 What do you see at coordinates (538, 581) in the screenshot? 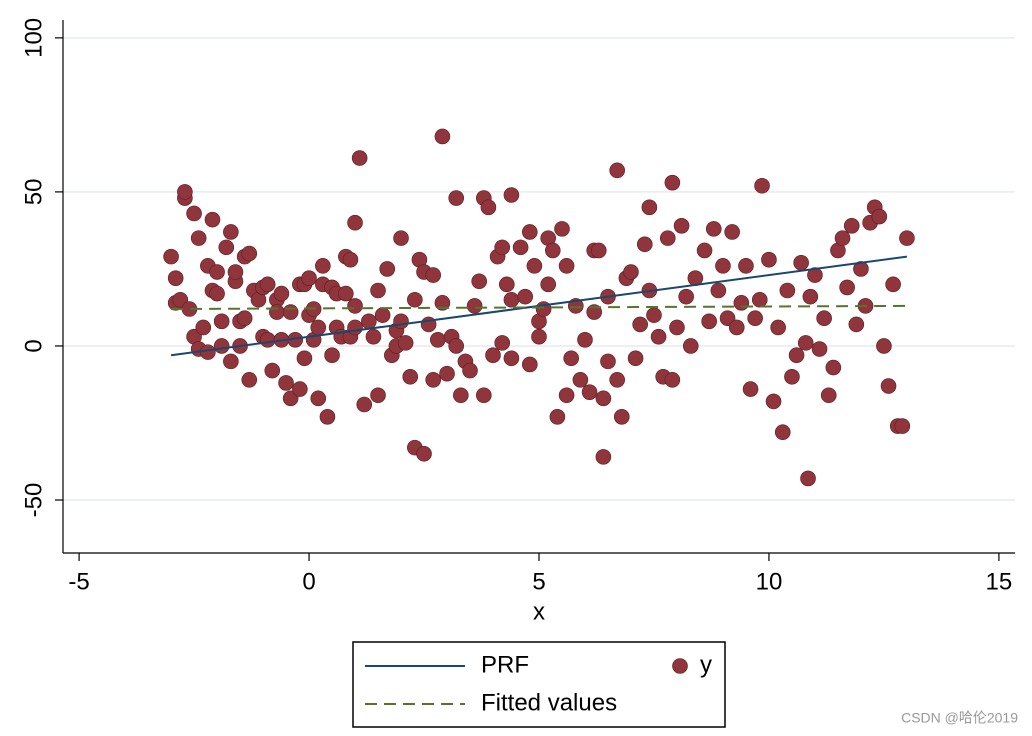
I see `x-tick-label: 5` at bounding box center [538, 581].